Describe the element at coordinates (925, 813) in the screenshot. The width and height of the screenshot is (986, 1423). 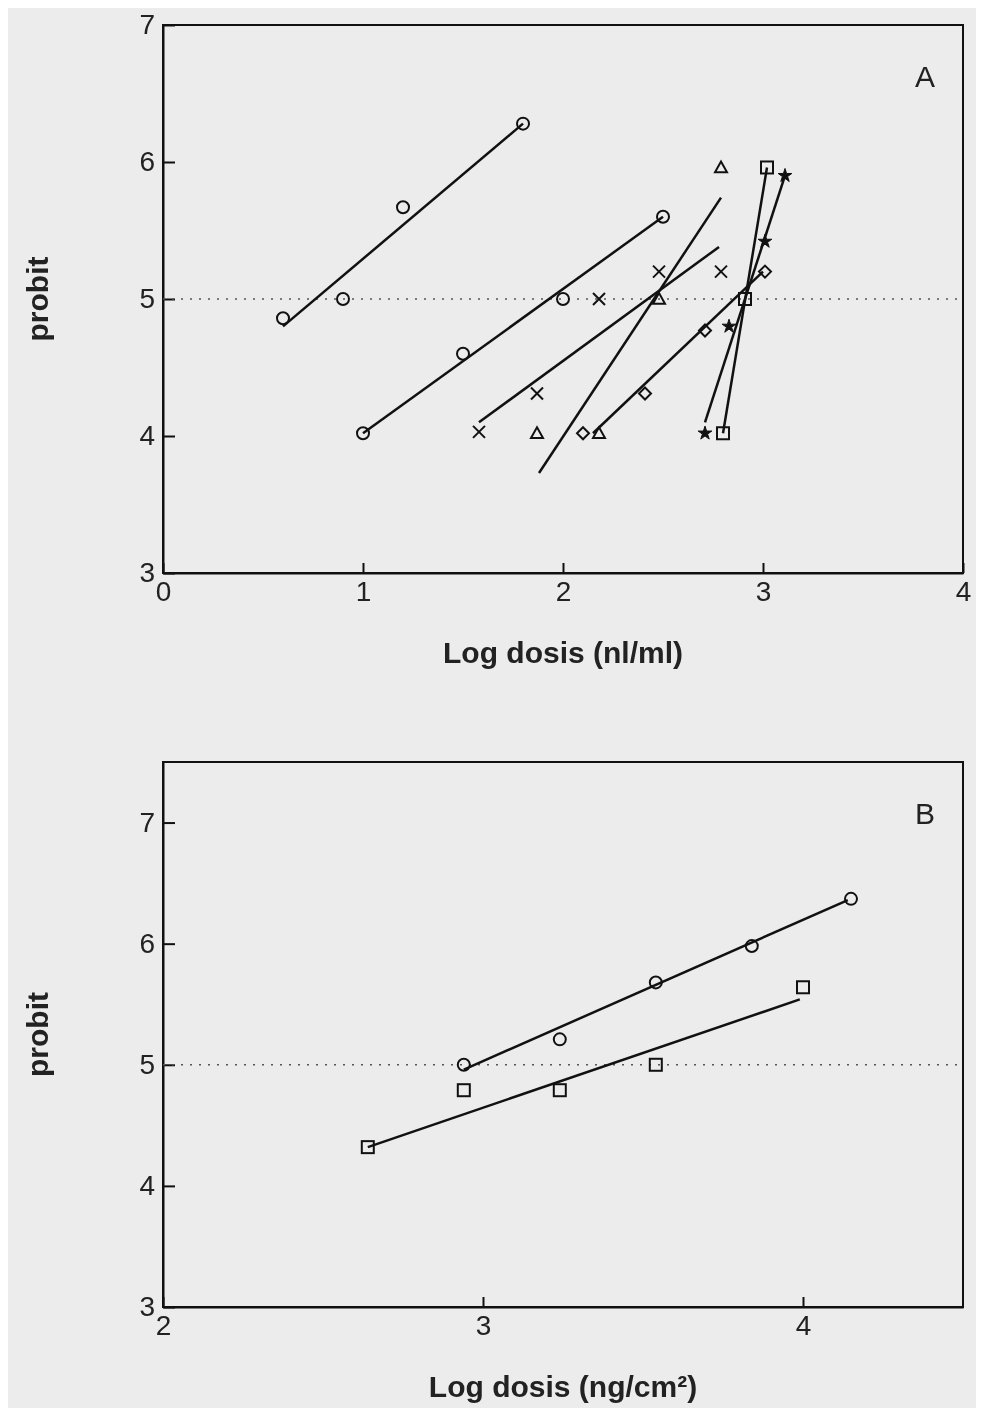
I see `annotation: B` at that location.